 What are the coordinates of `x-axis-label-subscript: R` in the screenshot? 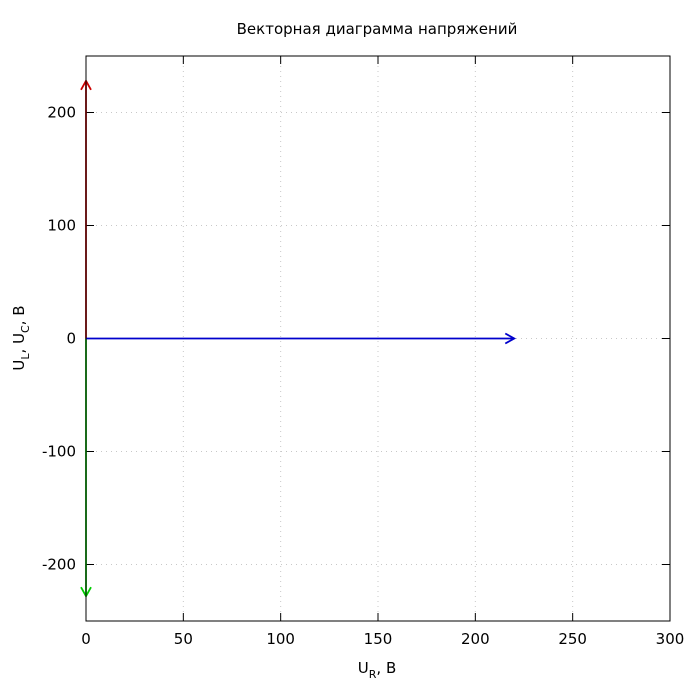 It's located at (373, 674).